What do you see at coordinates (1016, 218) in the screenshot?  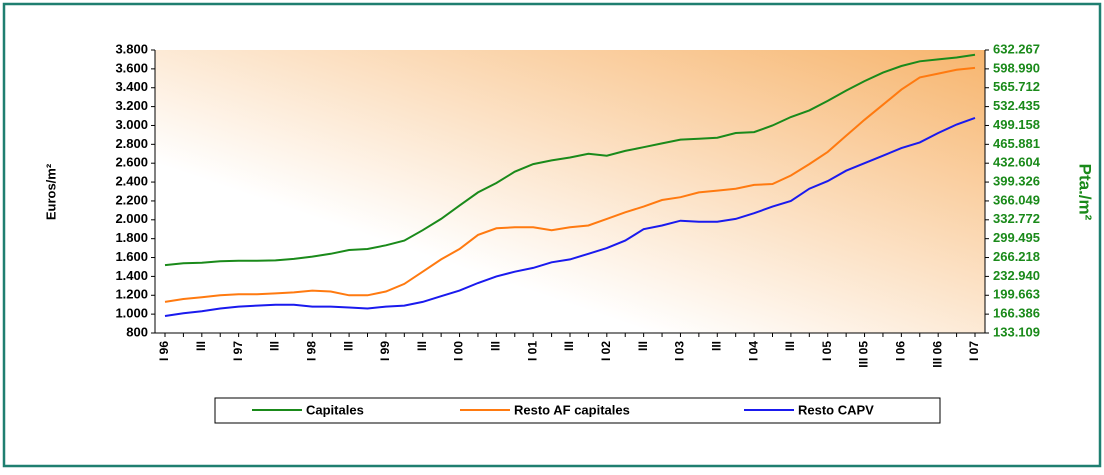 I see `y2-tick-label: 332.772` at bounding box center [1016, 218].